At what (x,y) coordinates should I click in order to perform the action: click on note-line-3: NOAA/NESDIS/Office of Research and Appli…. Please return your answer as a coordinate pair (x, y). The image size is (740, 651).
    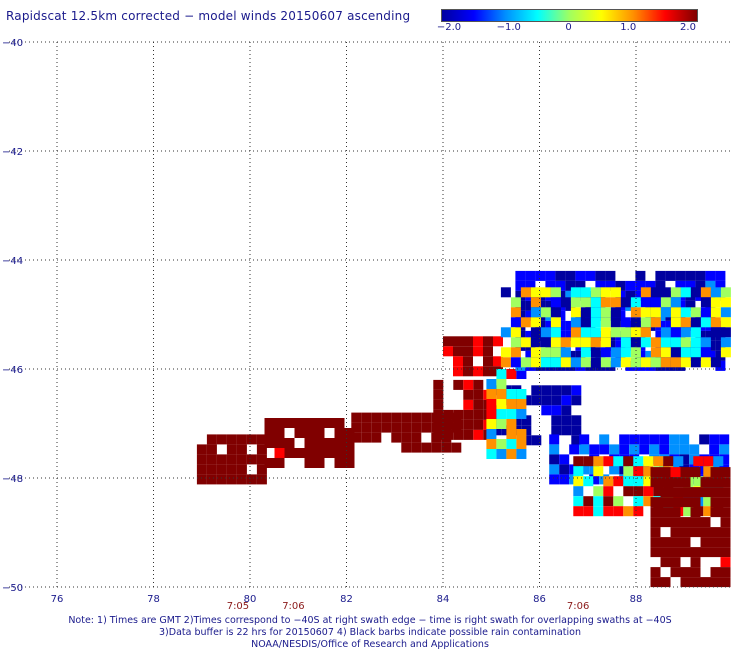
    Looking at the image, I should click on (370, 644).